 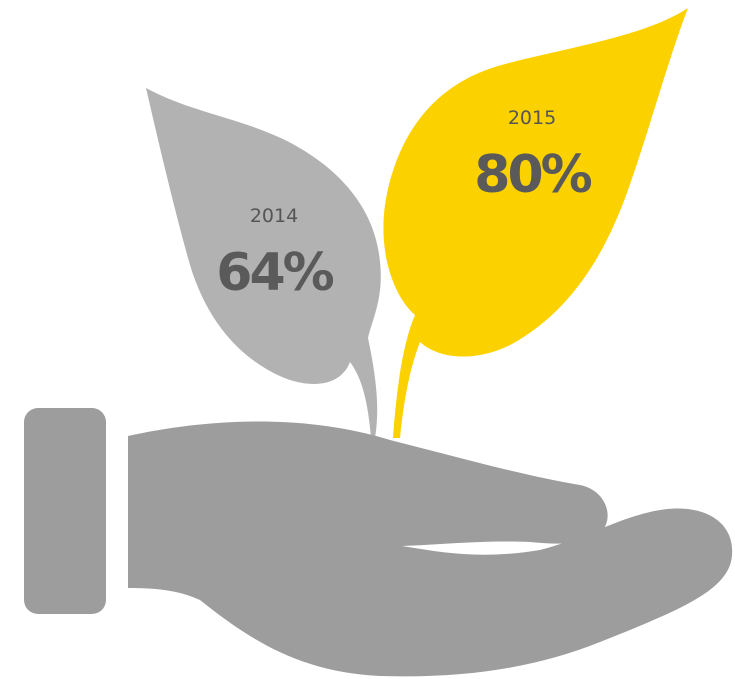 I want to click on leaf-2015-year: 2015, so click(x=532, y=118).